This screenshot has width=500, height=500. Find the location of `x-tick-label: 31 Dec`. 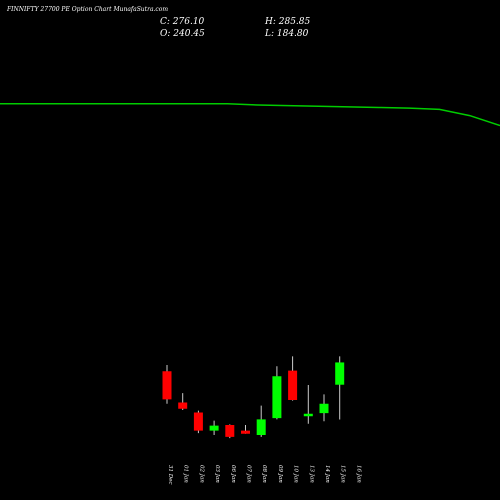

x-tick-label: 31 Dec is located at coordinates (170, 475).